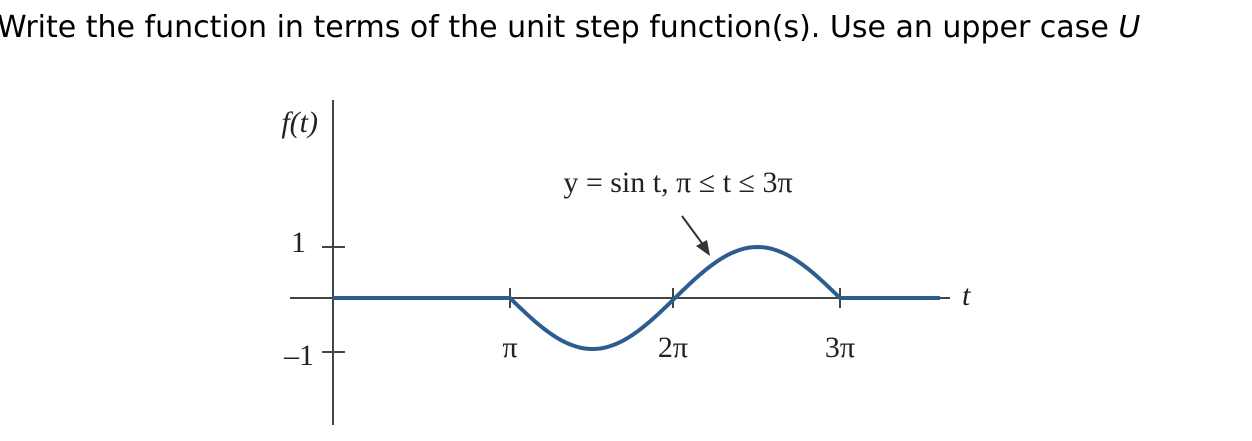 Image resolution: width=1252 pixels, height=441 pixels. Describe the element at coordinates (703, 248) in the screenshot. I see `arrow-head` at that location.